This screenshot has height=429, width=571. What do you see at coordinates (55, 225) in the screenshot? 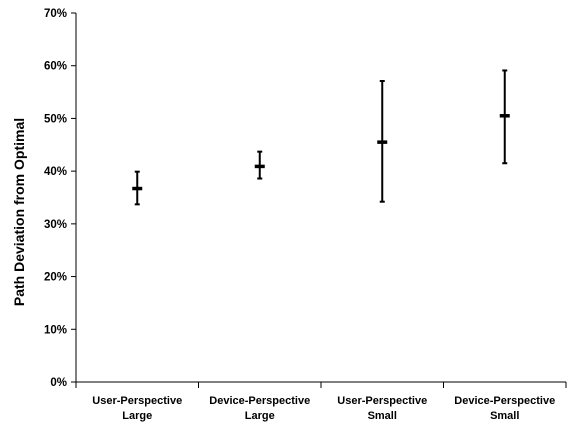
I see `y-tick-label: 30%` at bounding box center [55, 225].